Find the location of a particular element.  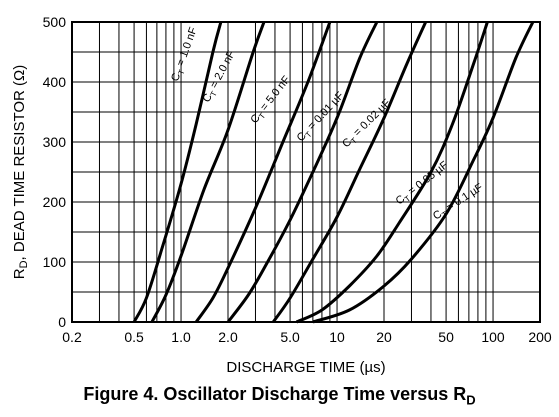

x-tick-label: 100 is located at coordinates (493, 337).